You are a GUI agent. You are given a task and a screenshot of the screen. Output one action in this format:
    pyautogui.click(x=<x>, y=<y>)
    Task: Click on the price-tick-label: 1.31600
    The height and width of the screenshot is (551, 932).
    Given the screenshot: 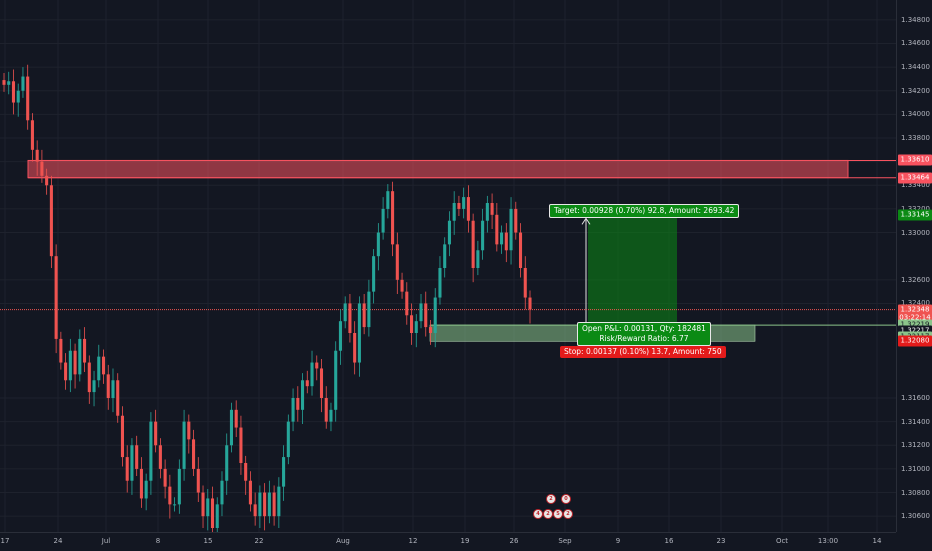 What is the action you would take?
    pyautogui.click(x=915, y=398)
    